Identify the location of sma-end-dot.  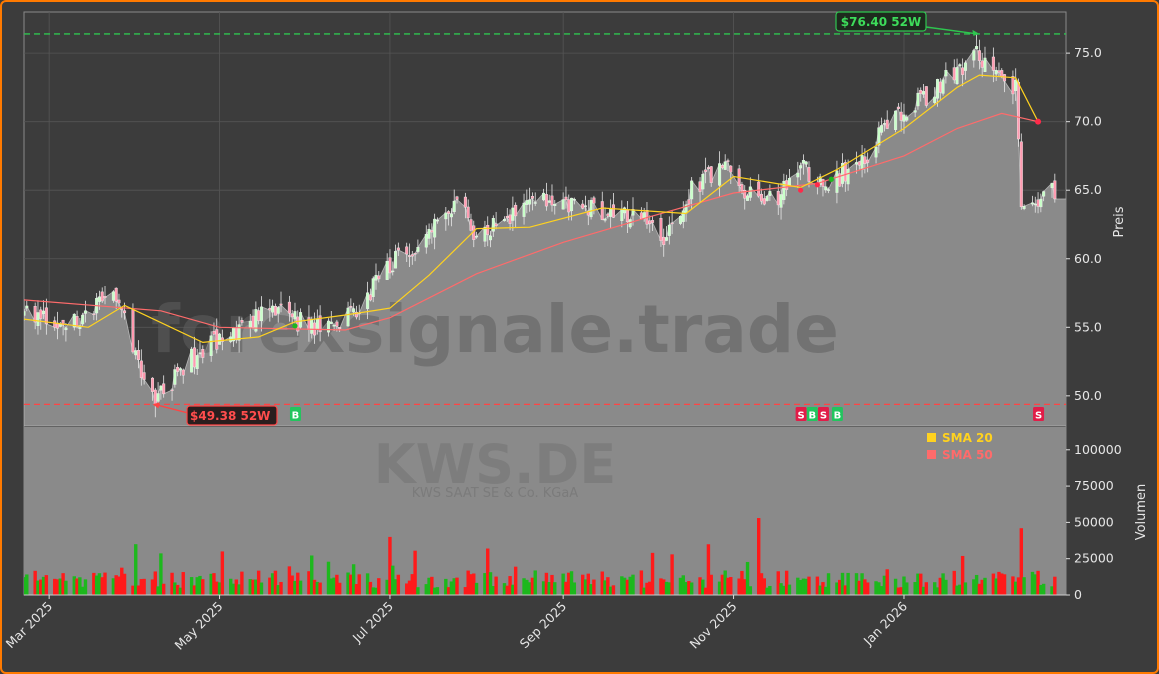
(1038, 121).